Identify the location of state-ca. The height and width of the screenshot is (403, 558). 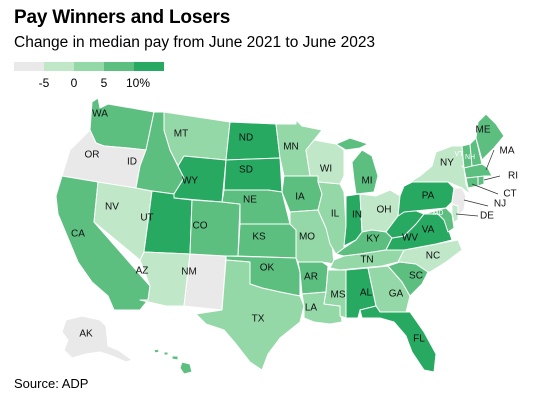
(103, 243).